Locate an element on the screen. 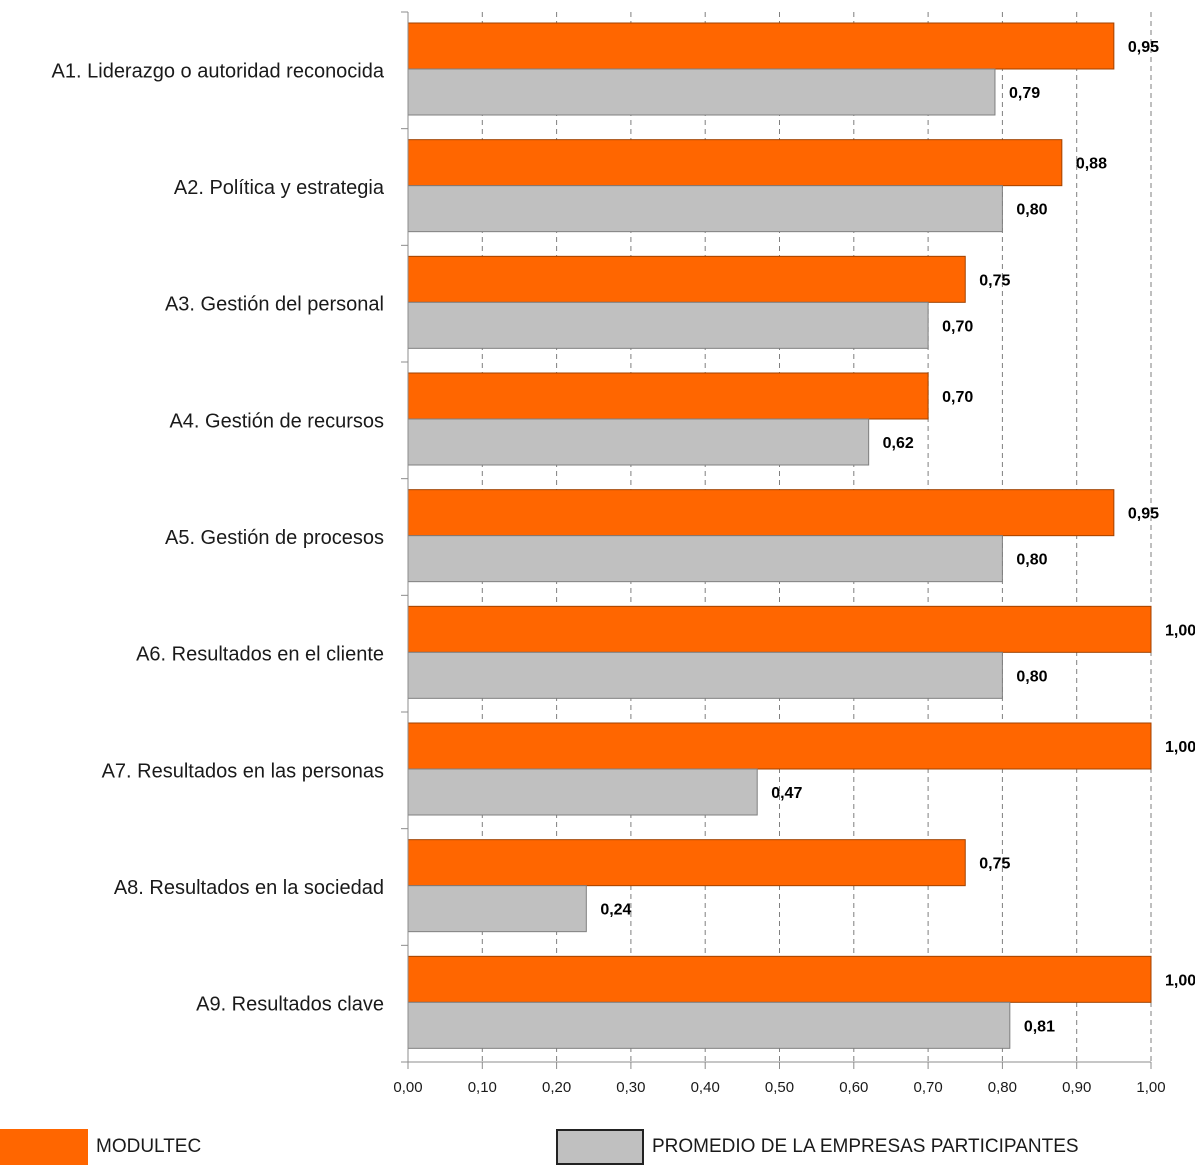 This screenshot has width=1195, height=1169. data-label-modultec-1: 0,95 is located at coordinates (1143, 47).